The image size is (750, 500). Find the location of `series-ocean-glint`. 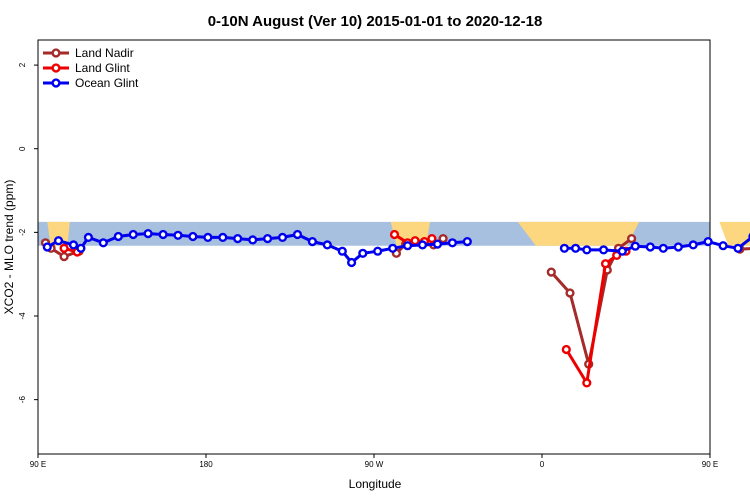

series-ocean-glint is located at coordinates (396, 248).